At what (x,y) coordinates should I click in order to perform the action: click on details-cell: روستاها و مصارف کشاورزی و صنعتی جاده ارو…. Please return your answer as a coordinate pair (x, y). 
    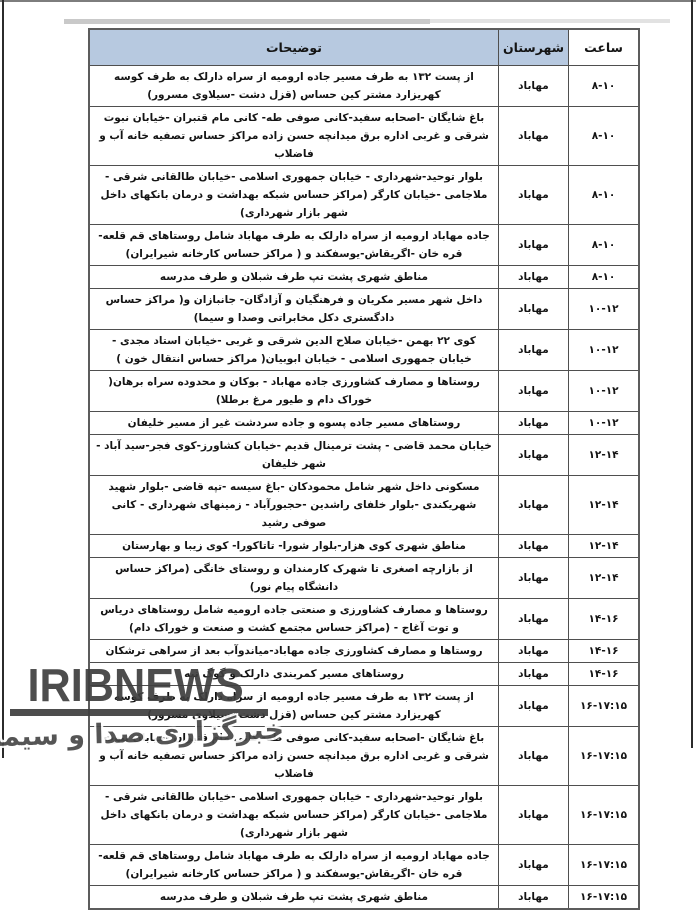
    Looking at the image, I should click on (293, 619).